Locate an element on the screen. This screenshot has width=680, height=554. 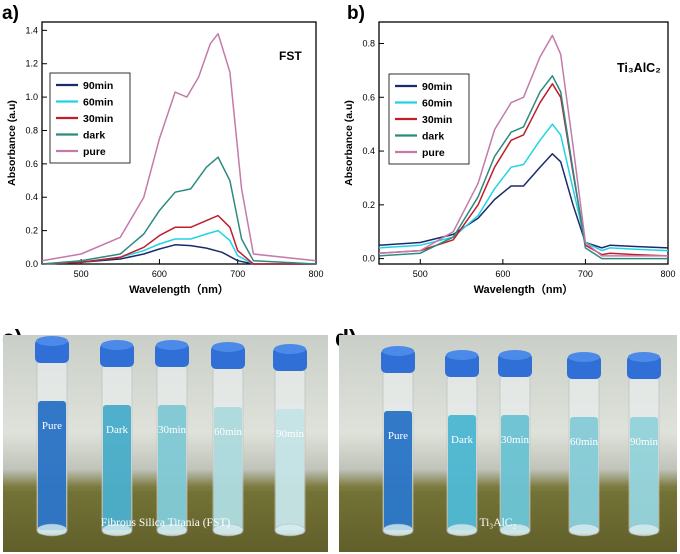
photo-caption: Ti₃AlC₂ is located at coordinates (497, 523).